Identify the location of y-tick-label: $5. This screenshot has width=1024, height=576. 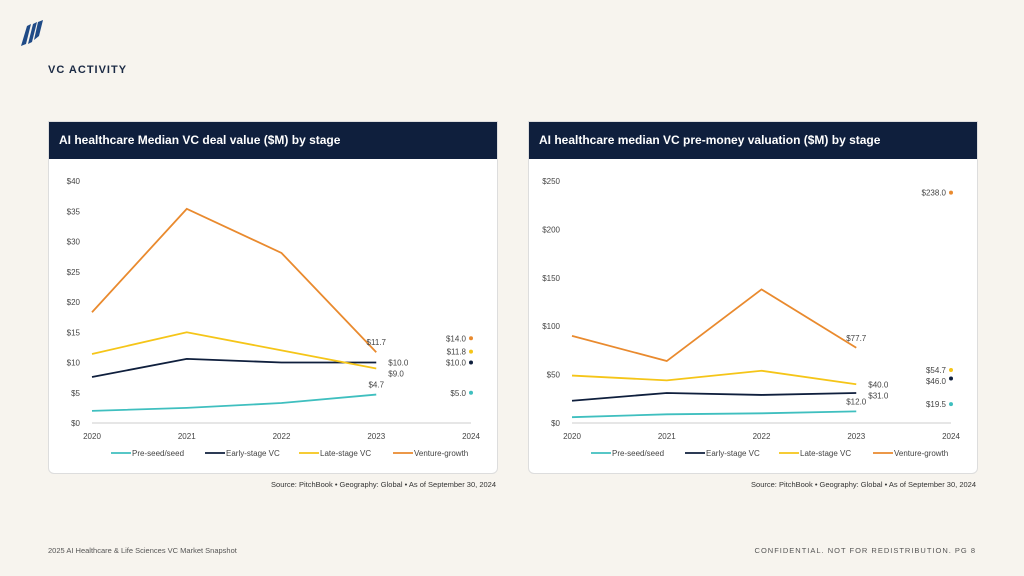
(75, 393).